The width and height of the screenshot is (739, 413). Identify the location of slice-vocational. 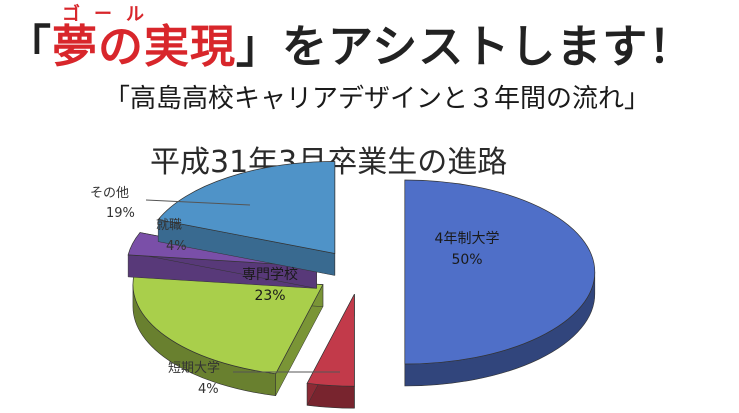
(228, 334).